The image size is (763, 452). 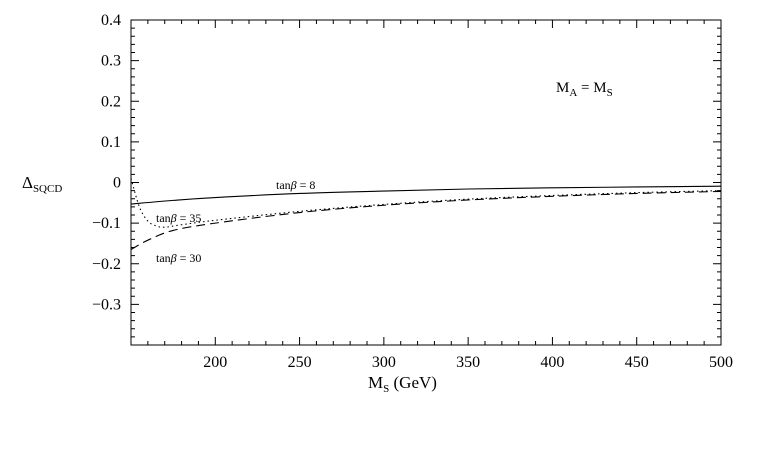 I want to click on x-tick-label: 250, so click(x=300, y=362).